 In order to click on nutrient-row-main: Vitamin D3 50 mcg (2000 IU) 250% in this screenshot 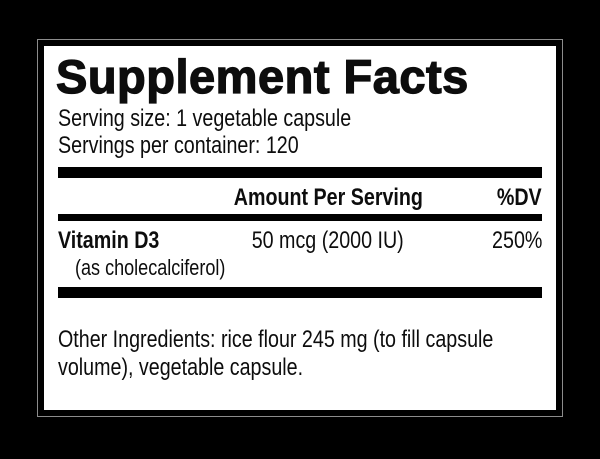, I will do `click(300, 237)`.